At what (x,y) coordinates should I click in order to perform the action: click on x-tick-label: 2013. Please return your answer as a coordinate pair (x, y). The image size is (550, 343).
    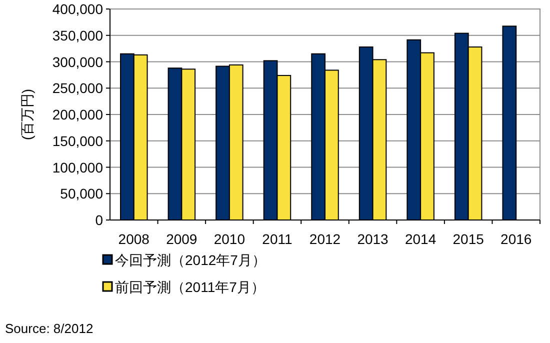
    Looking at the image, I should click on (373, 239).